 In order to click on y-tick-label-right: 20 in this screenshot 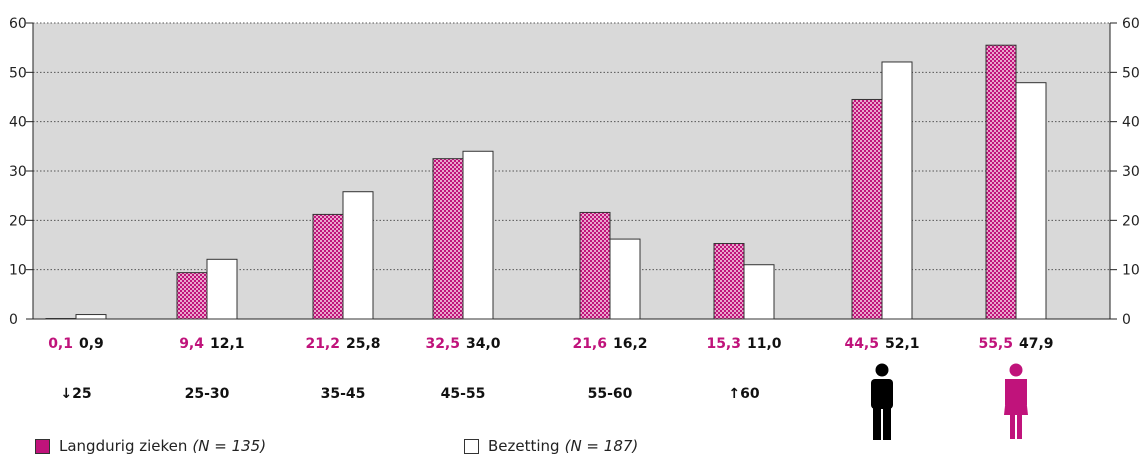, I will do `click(1131, 221)`.